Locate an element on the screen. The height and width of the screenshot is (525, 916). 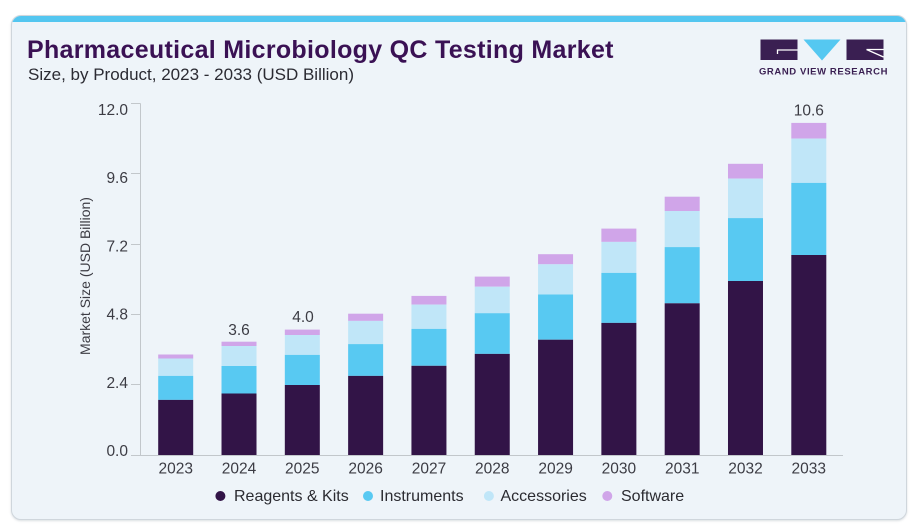
svg-text: 9.6 is located at coordinates (117, 178).